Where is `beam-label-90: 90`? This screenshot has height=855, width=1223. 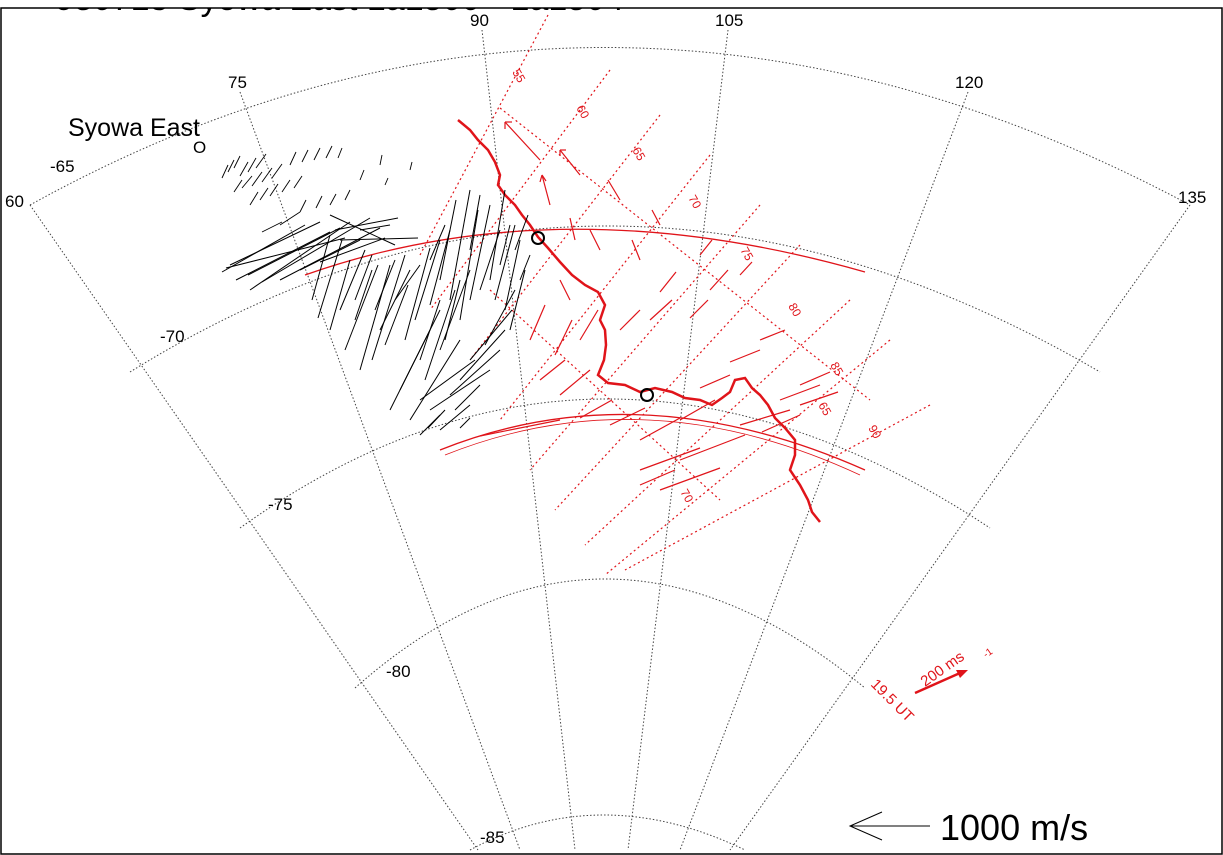 beam-label-90: 90 is located at coordinates (874, 432).